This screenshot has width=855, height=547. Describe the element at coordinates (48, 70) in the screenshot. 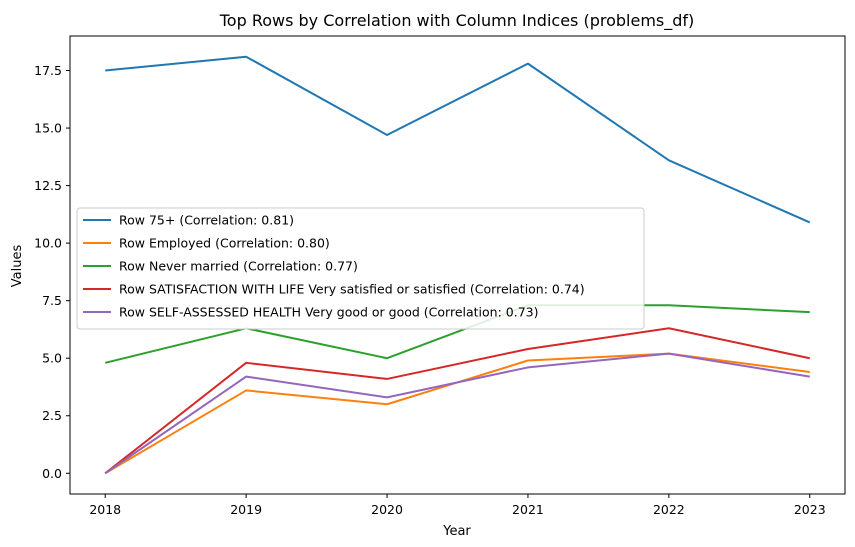

I see `y-tick-label: 17.5` at that location.